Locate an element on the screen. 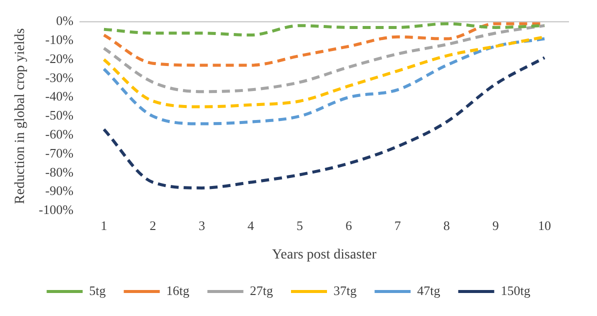 Image resolution: width=597 pixels, height=316 pixels. y-tick-label: -40% is located at coordinates (59, 96).